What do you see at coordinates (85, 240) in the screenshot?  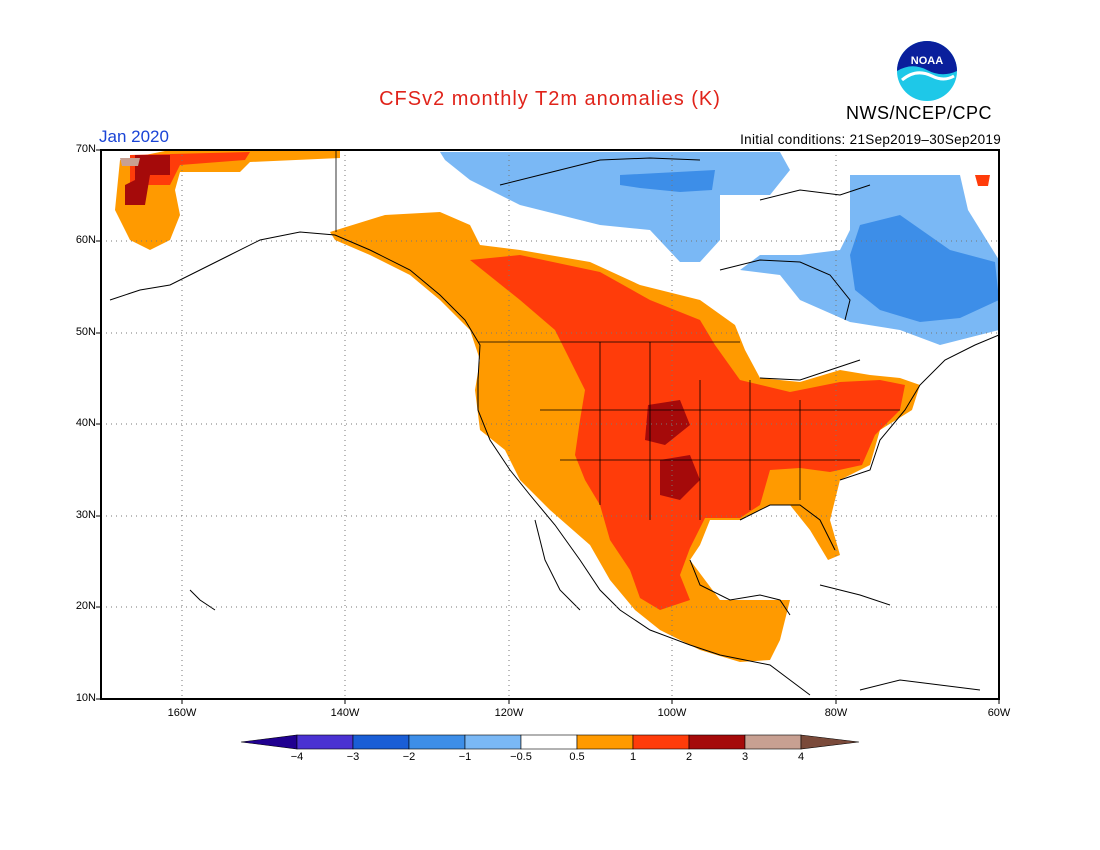 I see `lat-label: 60N` at bounding box center [85, 240].